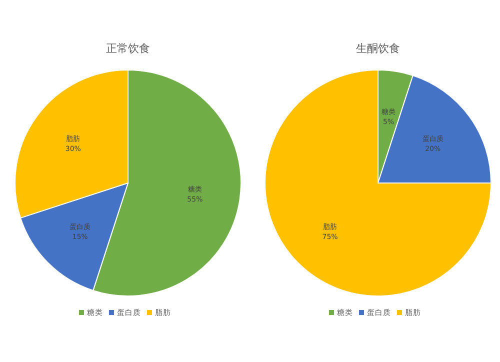  Describe the element at coordinates (128, 48) in the screenshot. I see `chart-title: 正常饮食` at that location.